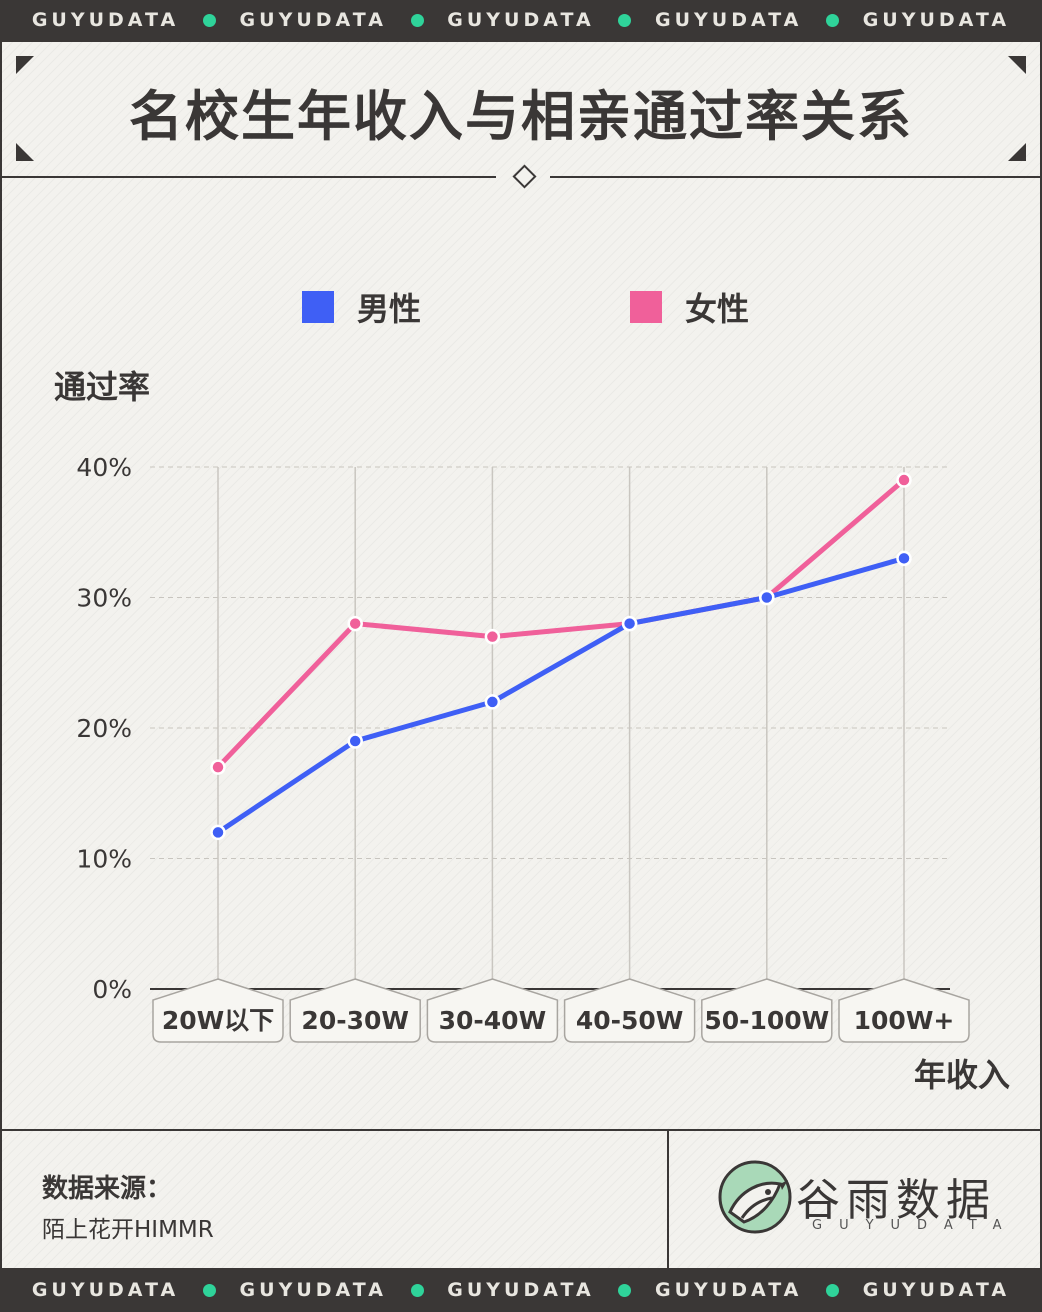 Image resolution: width=1042 pixels, height=1312 pixels. Describe the element at coordinates (104, 467) in the screenshot. I see `y-tick-label: 40%` at that location.